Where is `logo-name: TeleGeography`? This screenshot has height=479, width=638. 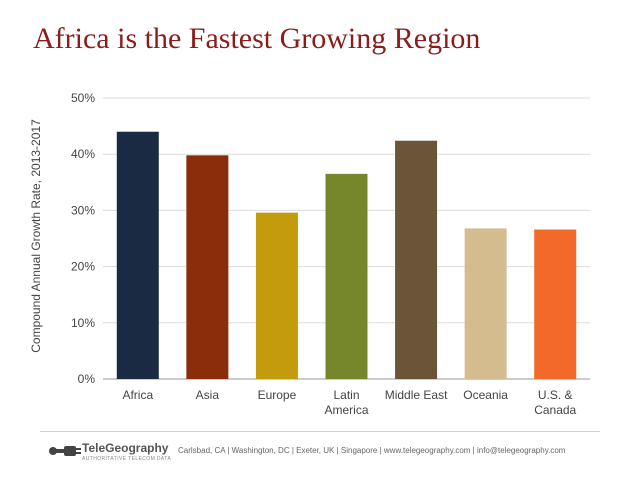
logo-name: TeleGeography is located at coordinates (125, 448).